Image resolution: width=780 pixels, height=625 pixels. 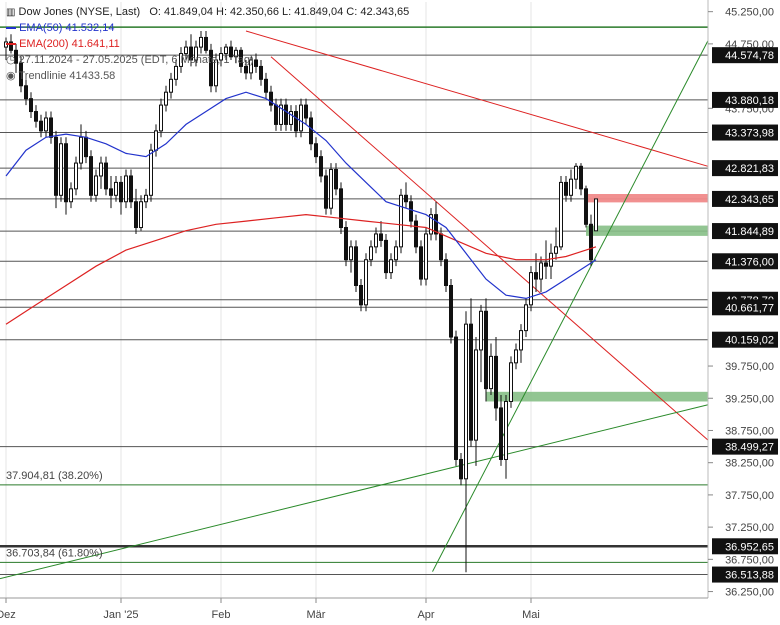 I want to click on fibonacci-labels: 37.904,81 (38.20%) 36.703,84 (61.80%), so click(x=54, y=514).